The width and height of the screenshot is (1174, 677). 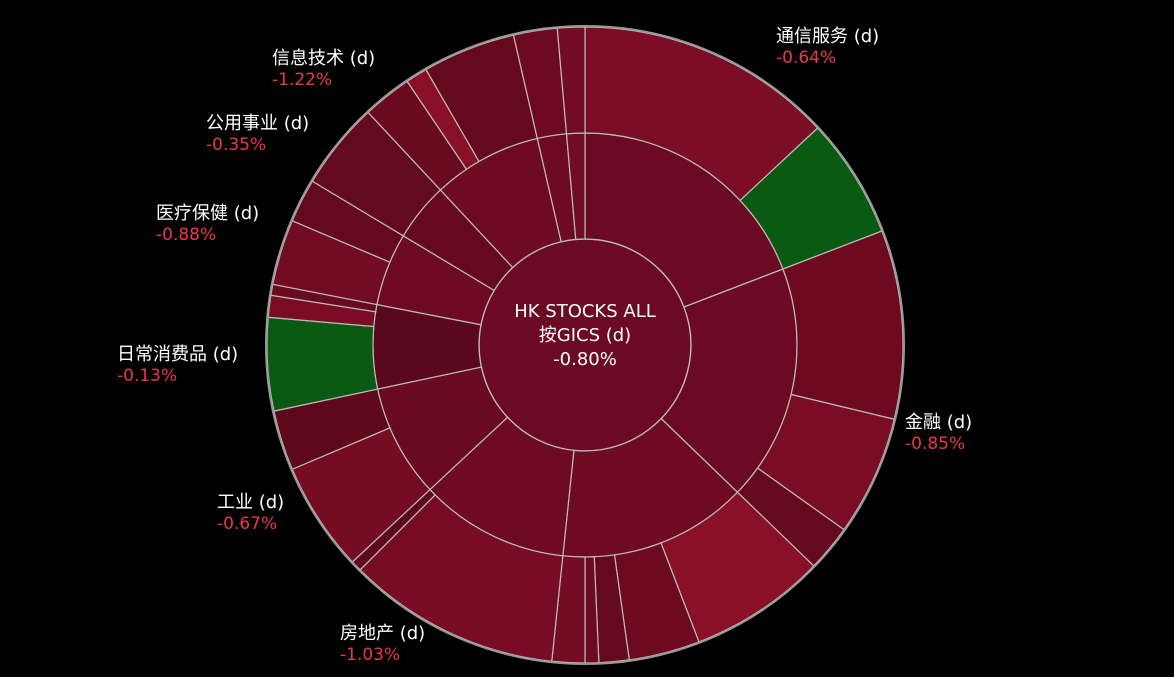 I want to click on sector-change: -0.88%, so click(x=186, y=235).